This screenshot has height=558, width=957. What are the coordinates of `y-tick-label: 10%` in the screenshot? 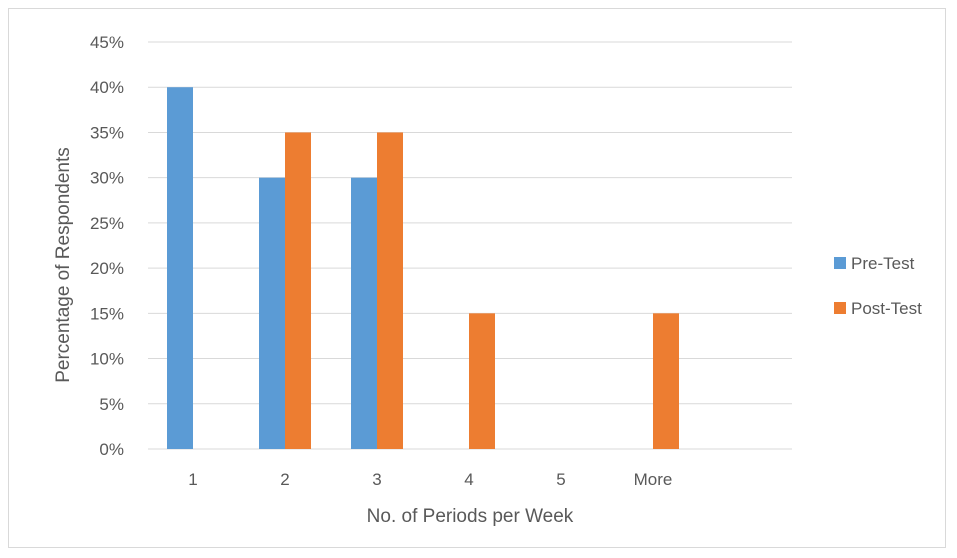 It's located at (107, 359).